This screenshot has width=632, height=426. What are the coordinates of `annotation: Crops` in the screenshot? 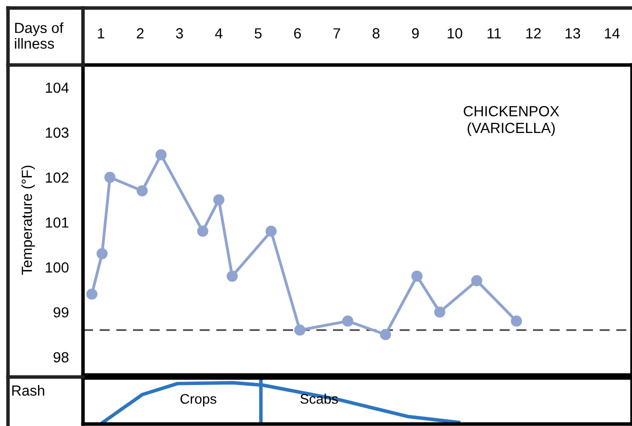 It's located at (198, 400).